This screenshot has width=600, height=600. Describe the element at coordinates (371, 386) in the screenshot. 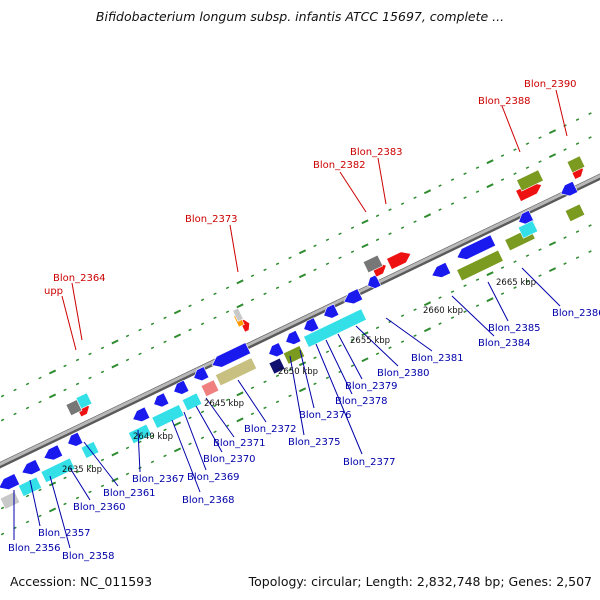

I see `gene-label-blon-2379: Blon_2379` at that location.